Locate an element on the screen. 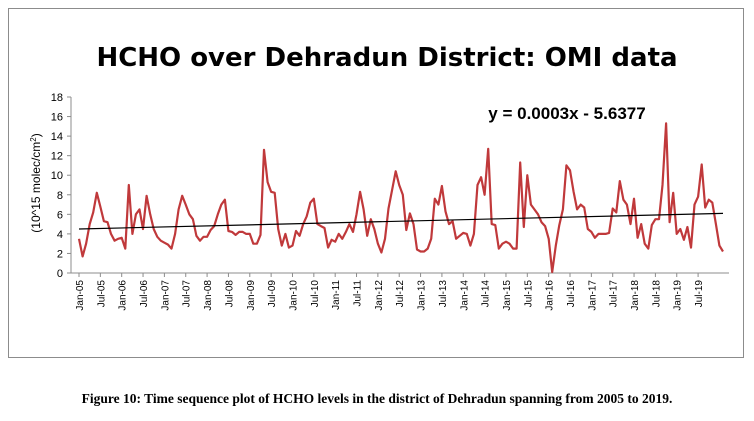 The image size is (754, 421). x-tick-label: Jul-12 is located at coordinates (400, 294).